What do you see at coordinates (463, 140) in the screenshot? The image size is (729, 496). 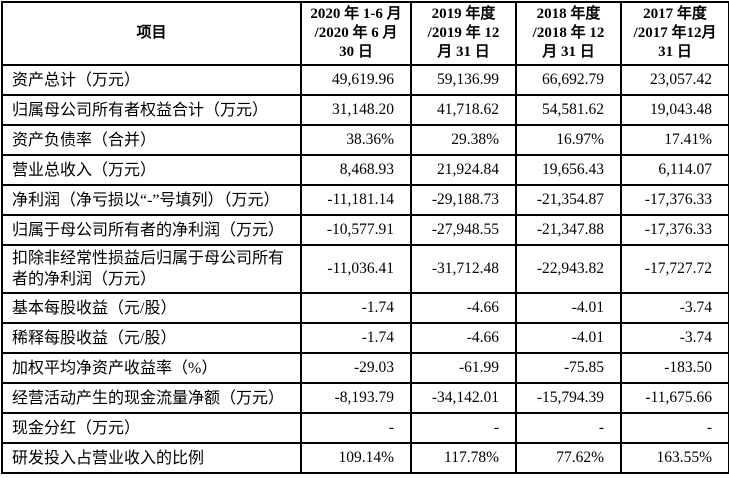 I see `row-value-2019: 29.38%` at bounding box center [463, 140].